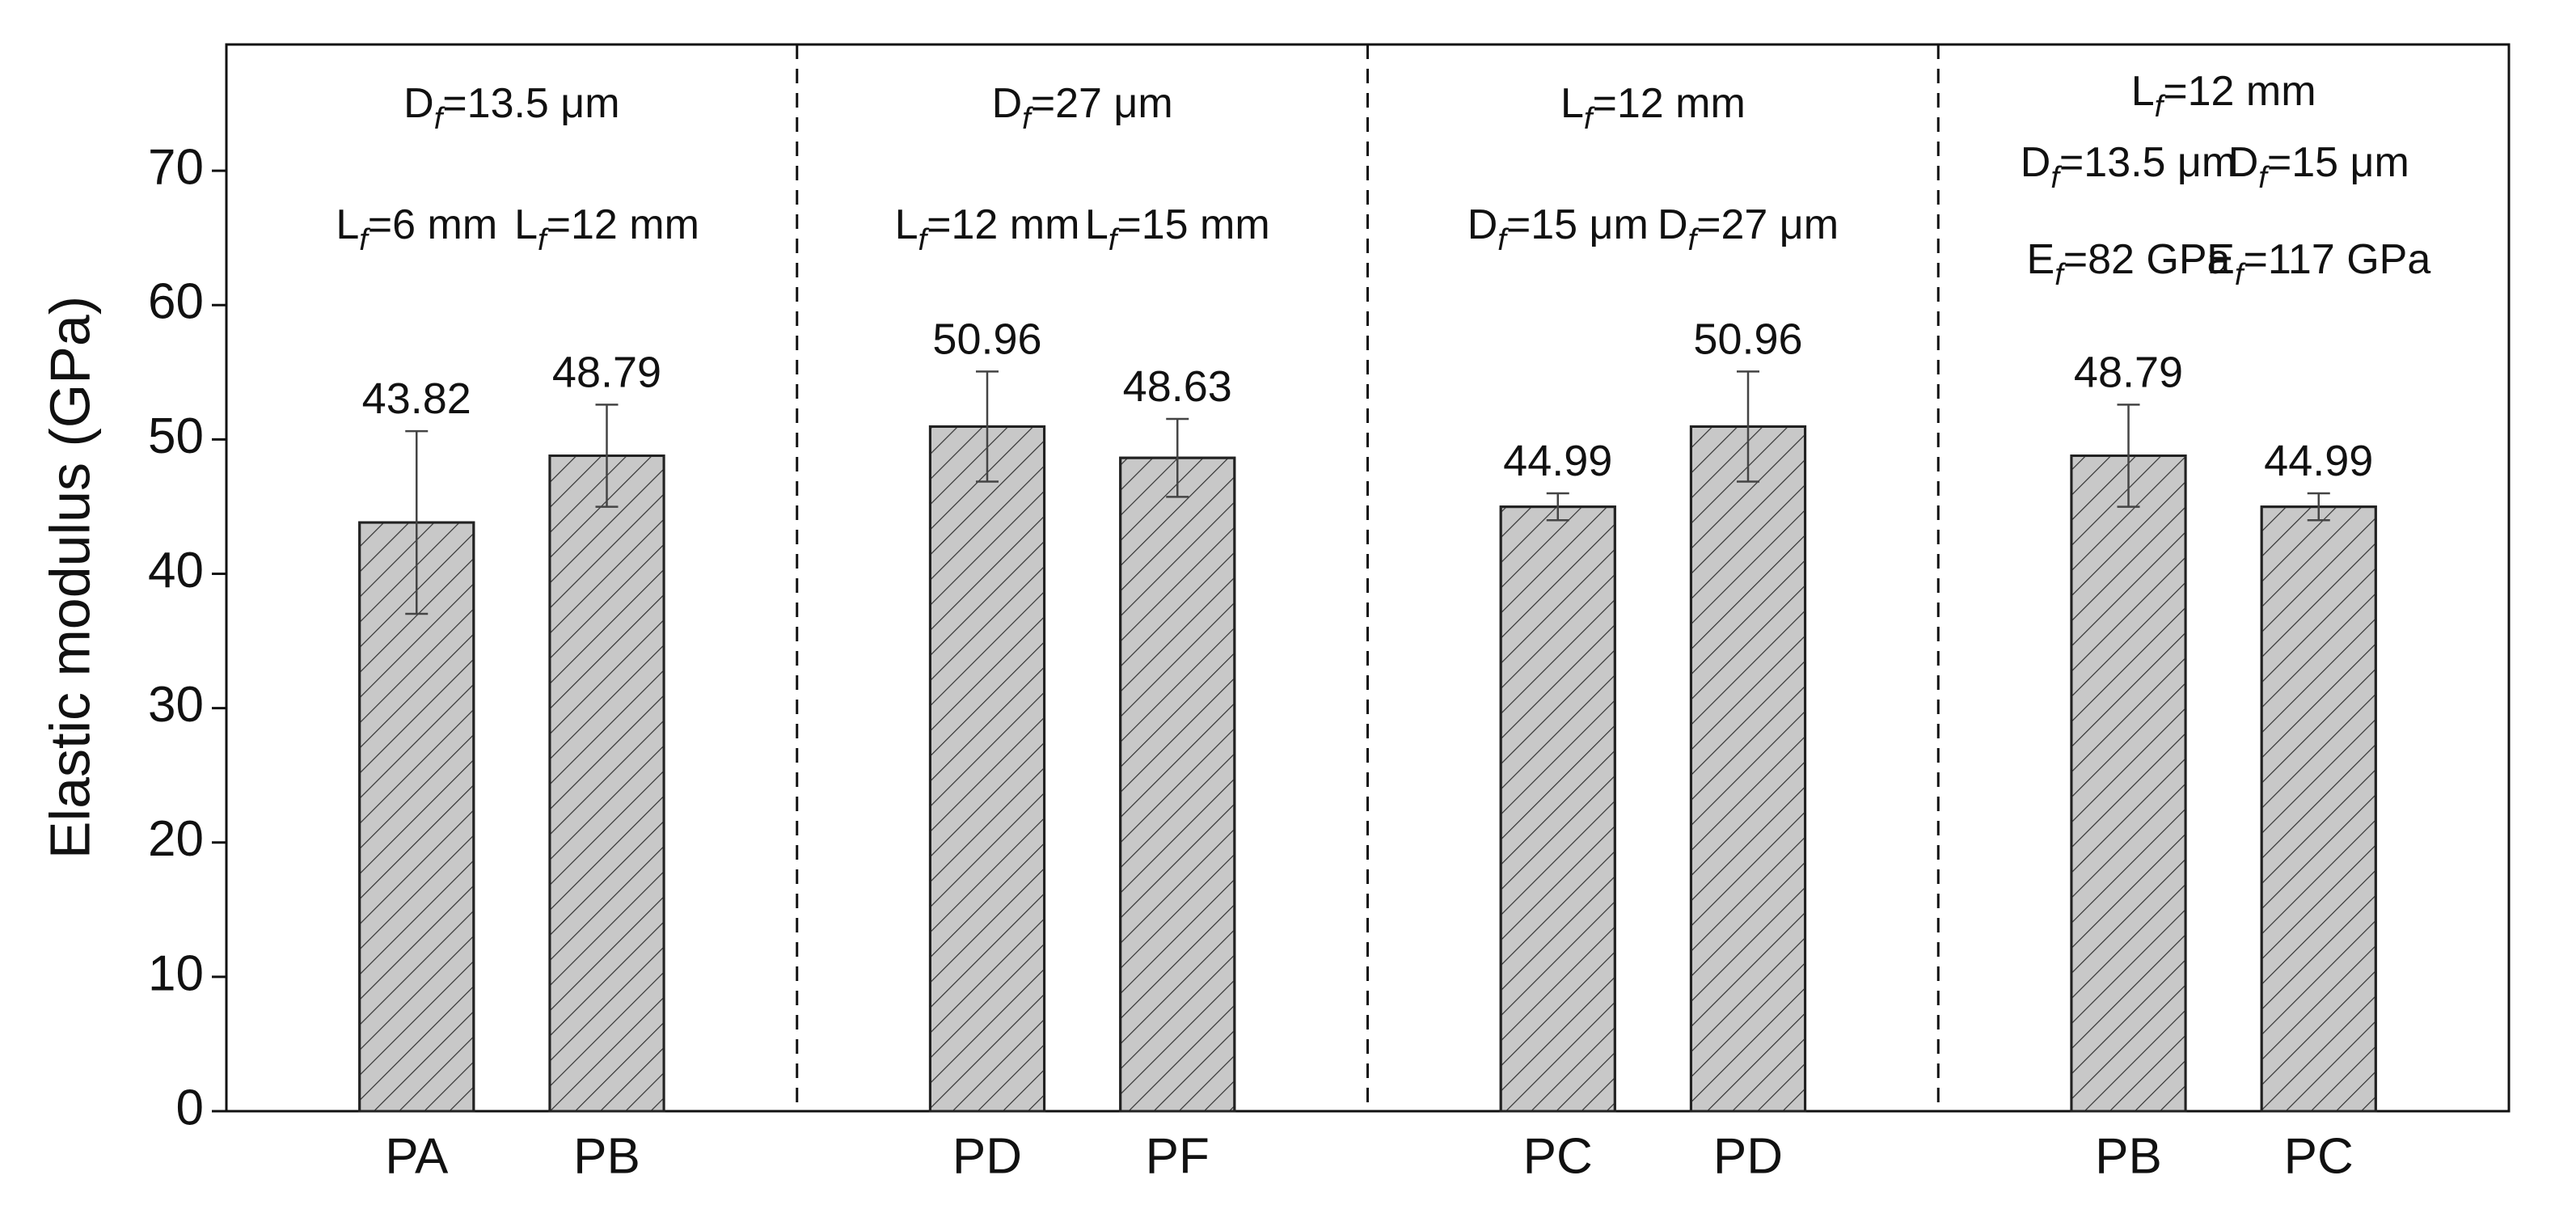  I want to click on bar-note: Df=27 μm, so click(1748, 229).